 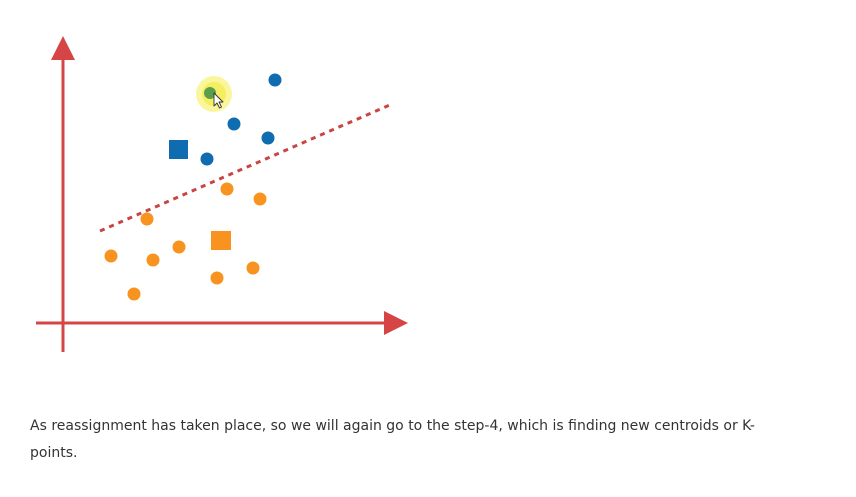 I want to click on cluster-b, so click(x=185, y=241).